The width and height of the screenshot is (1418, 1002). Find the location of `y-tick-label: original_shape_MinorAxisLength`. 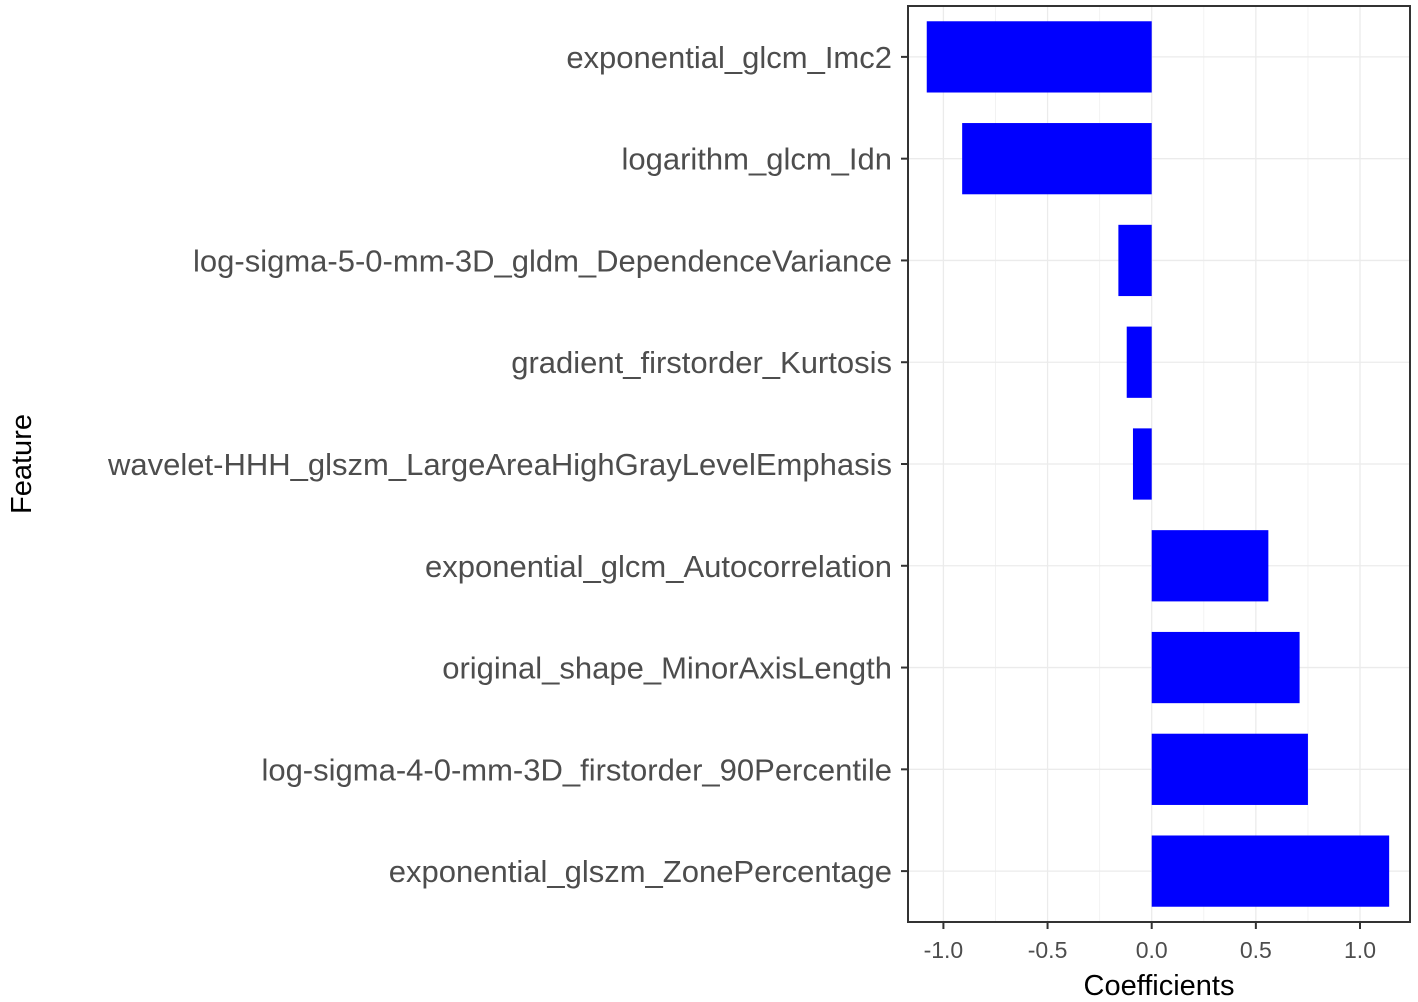

y-tick-label: original_shape_MinorAxisLength is located at coordinates (667, 668).